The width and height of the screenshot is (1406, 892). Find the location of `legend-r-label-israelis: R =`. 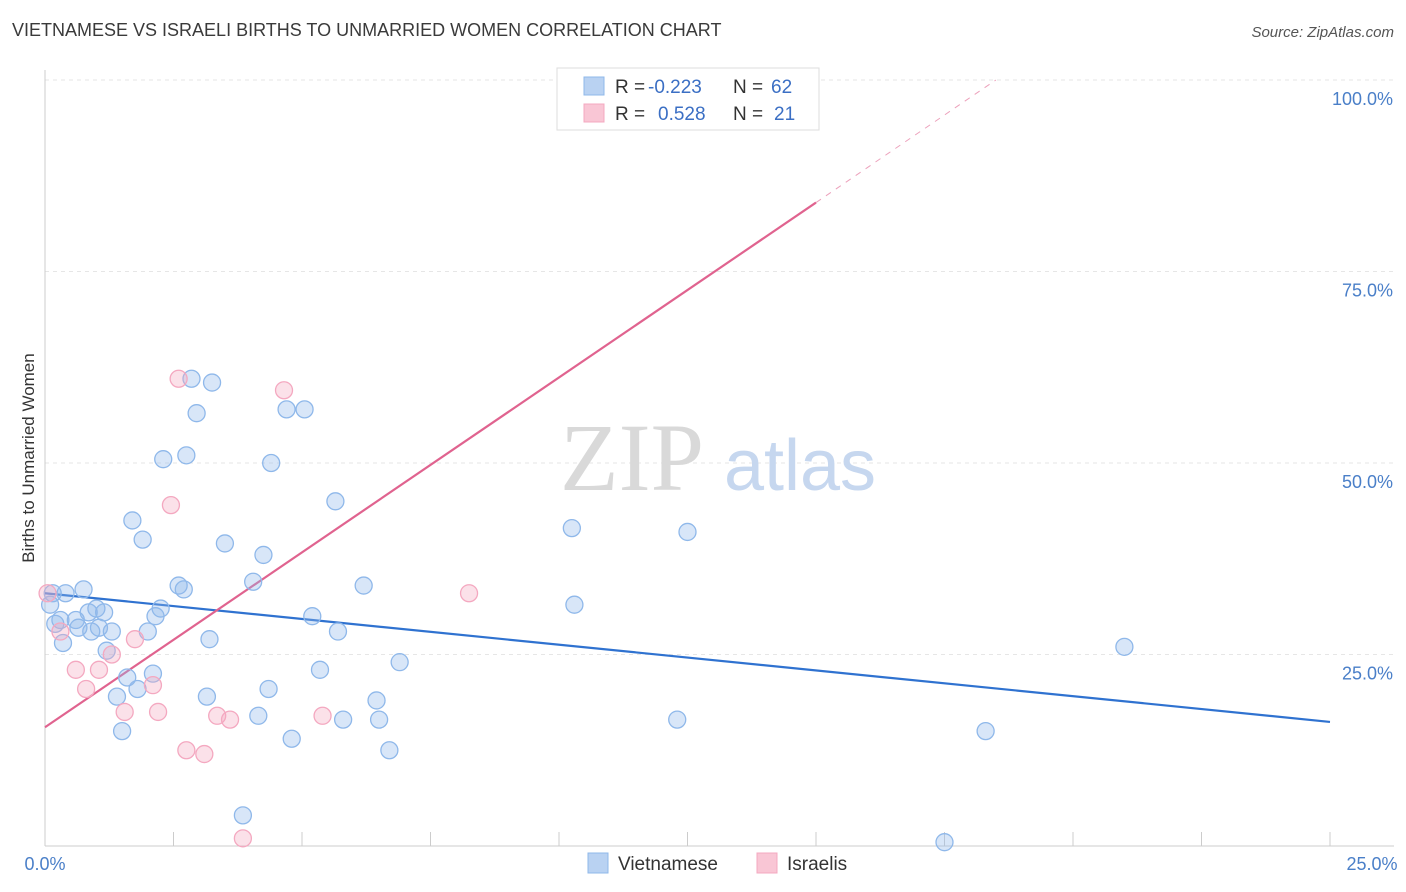

legend-r-label-israelis: R = is located at coordinates (630, 114).